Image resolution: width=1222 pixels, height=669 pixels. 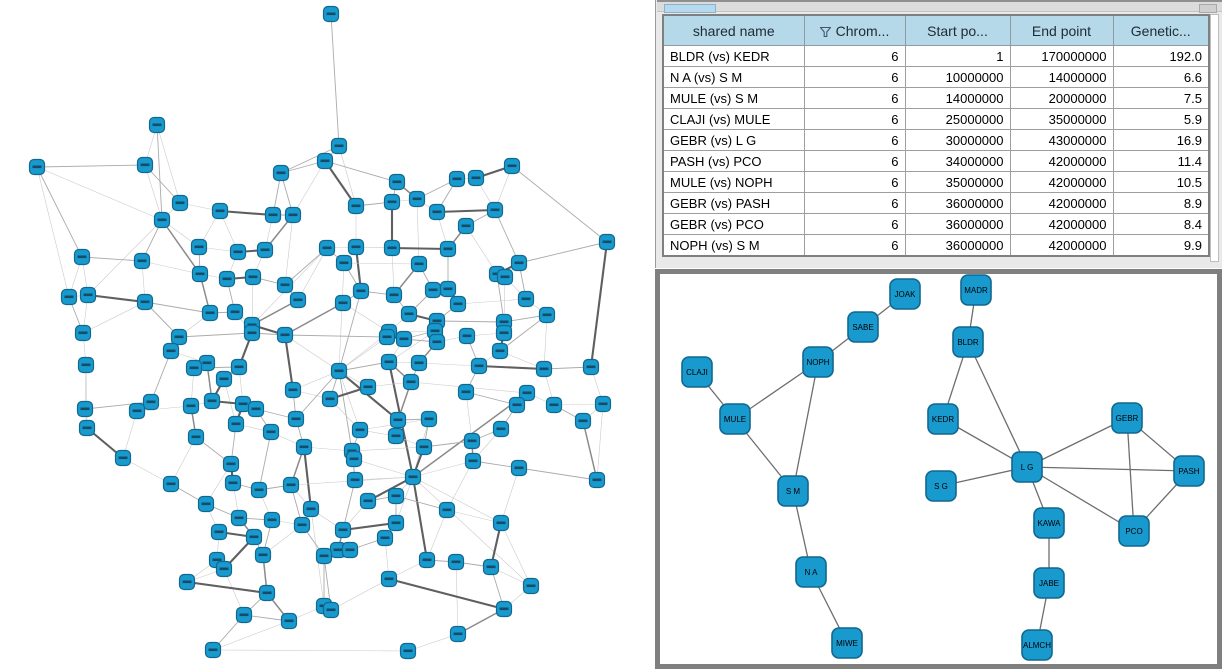 What do you see at coordinates (1214, 138) in the screenshot?
I see `table-vertical-scrollbar` at bounding box center [1214, 138].